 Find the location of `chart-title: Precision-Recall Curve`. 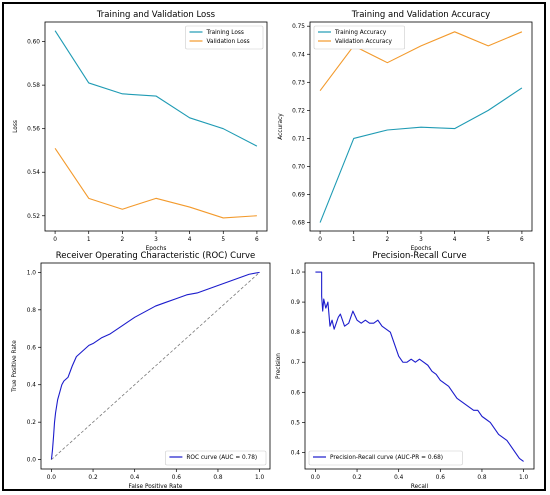

chart-title: Precision-Recall Curve is located at coordinates (419, 256).